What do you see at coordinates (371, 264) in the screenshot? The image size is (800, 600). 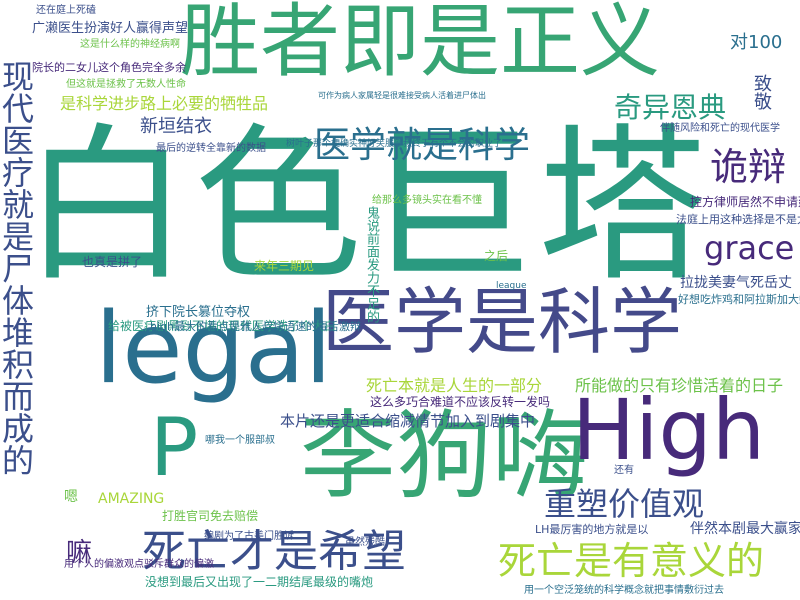 I see `word-small: 鬼说前面发力不足的` at bounding box center [371, 264].